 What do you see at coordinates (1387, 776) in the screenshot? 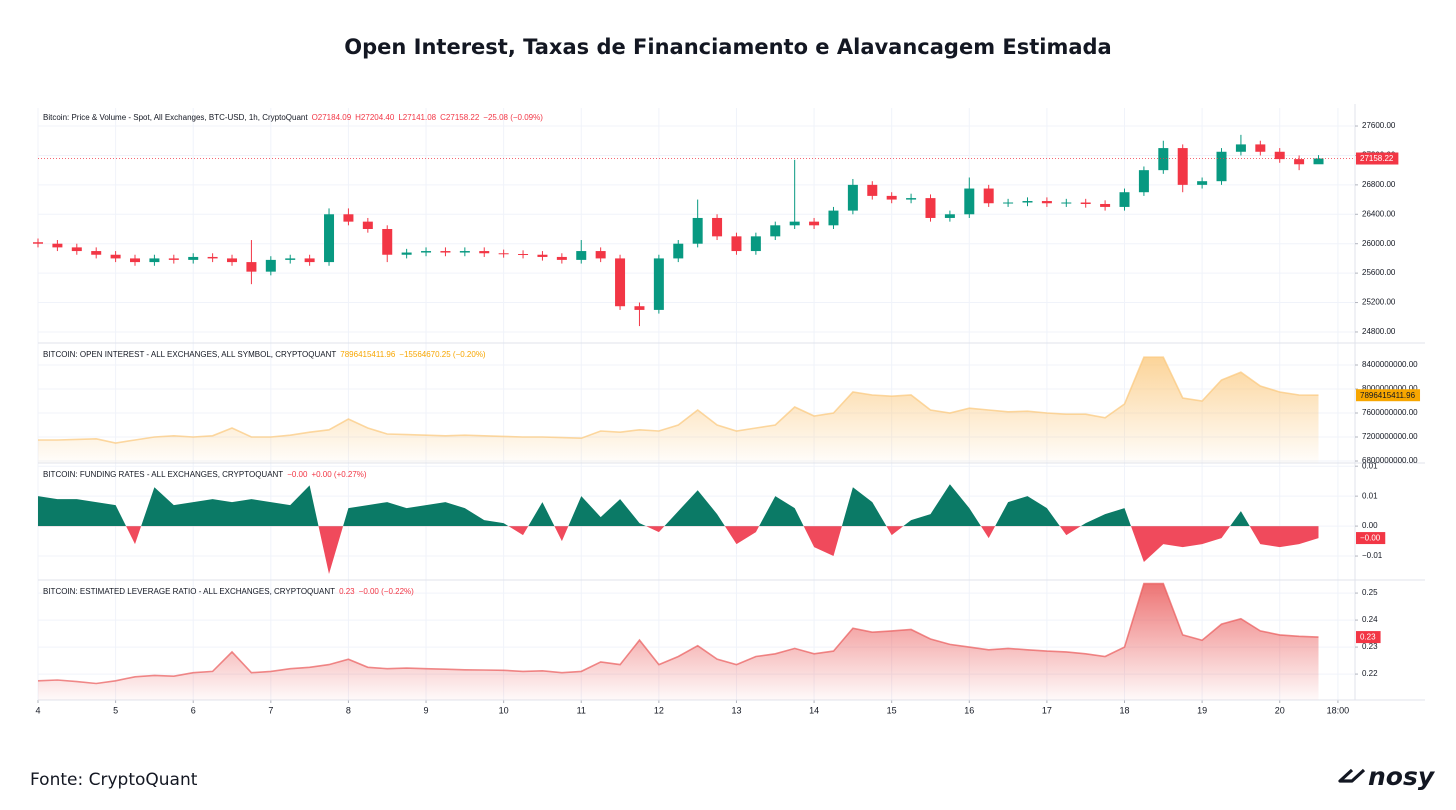
I see `logo: nosy` at bounding box center [1387, 776].